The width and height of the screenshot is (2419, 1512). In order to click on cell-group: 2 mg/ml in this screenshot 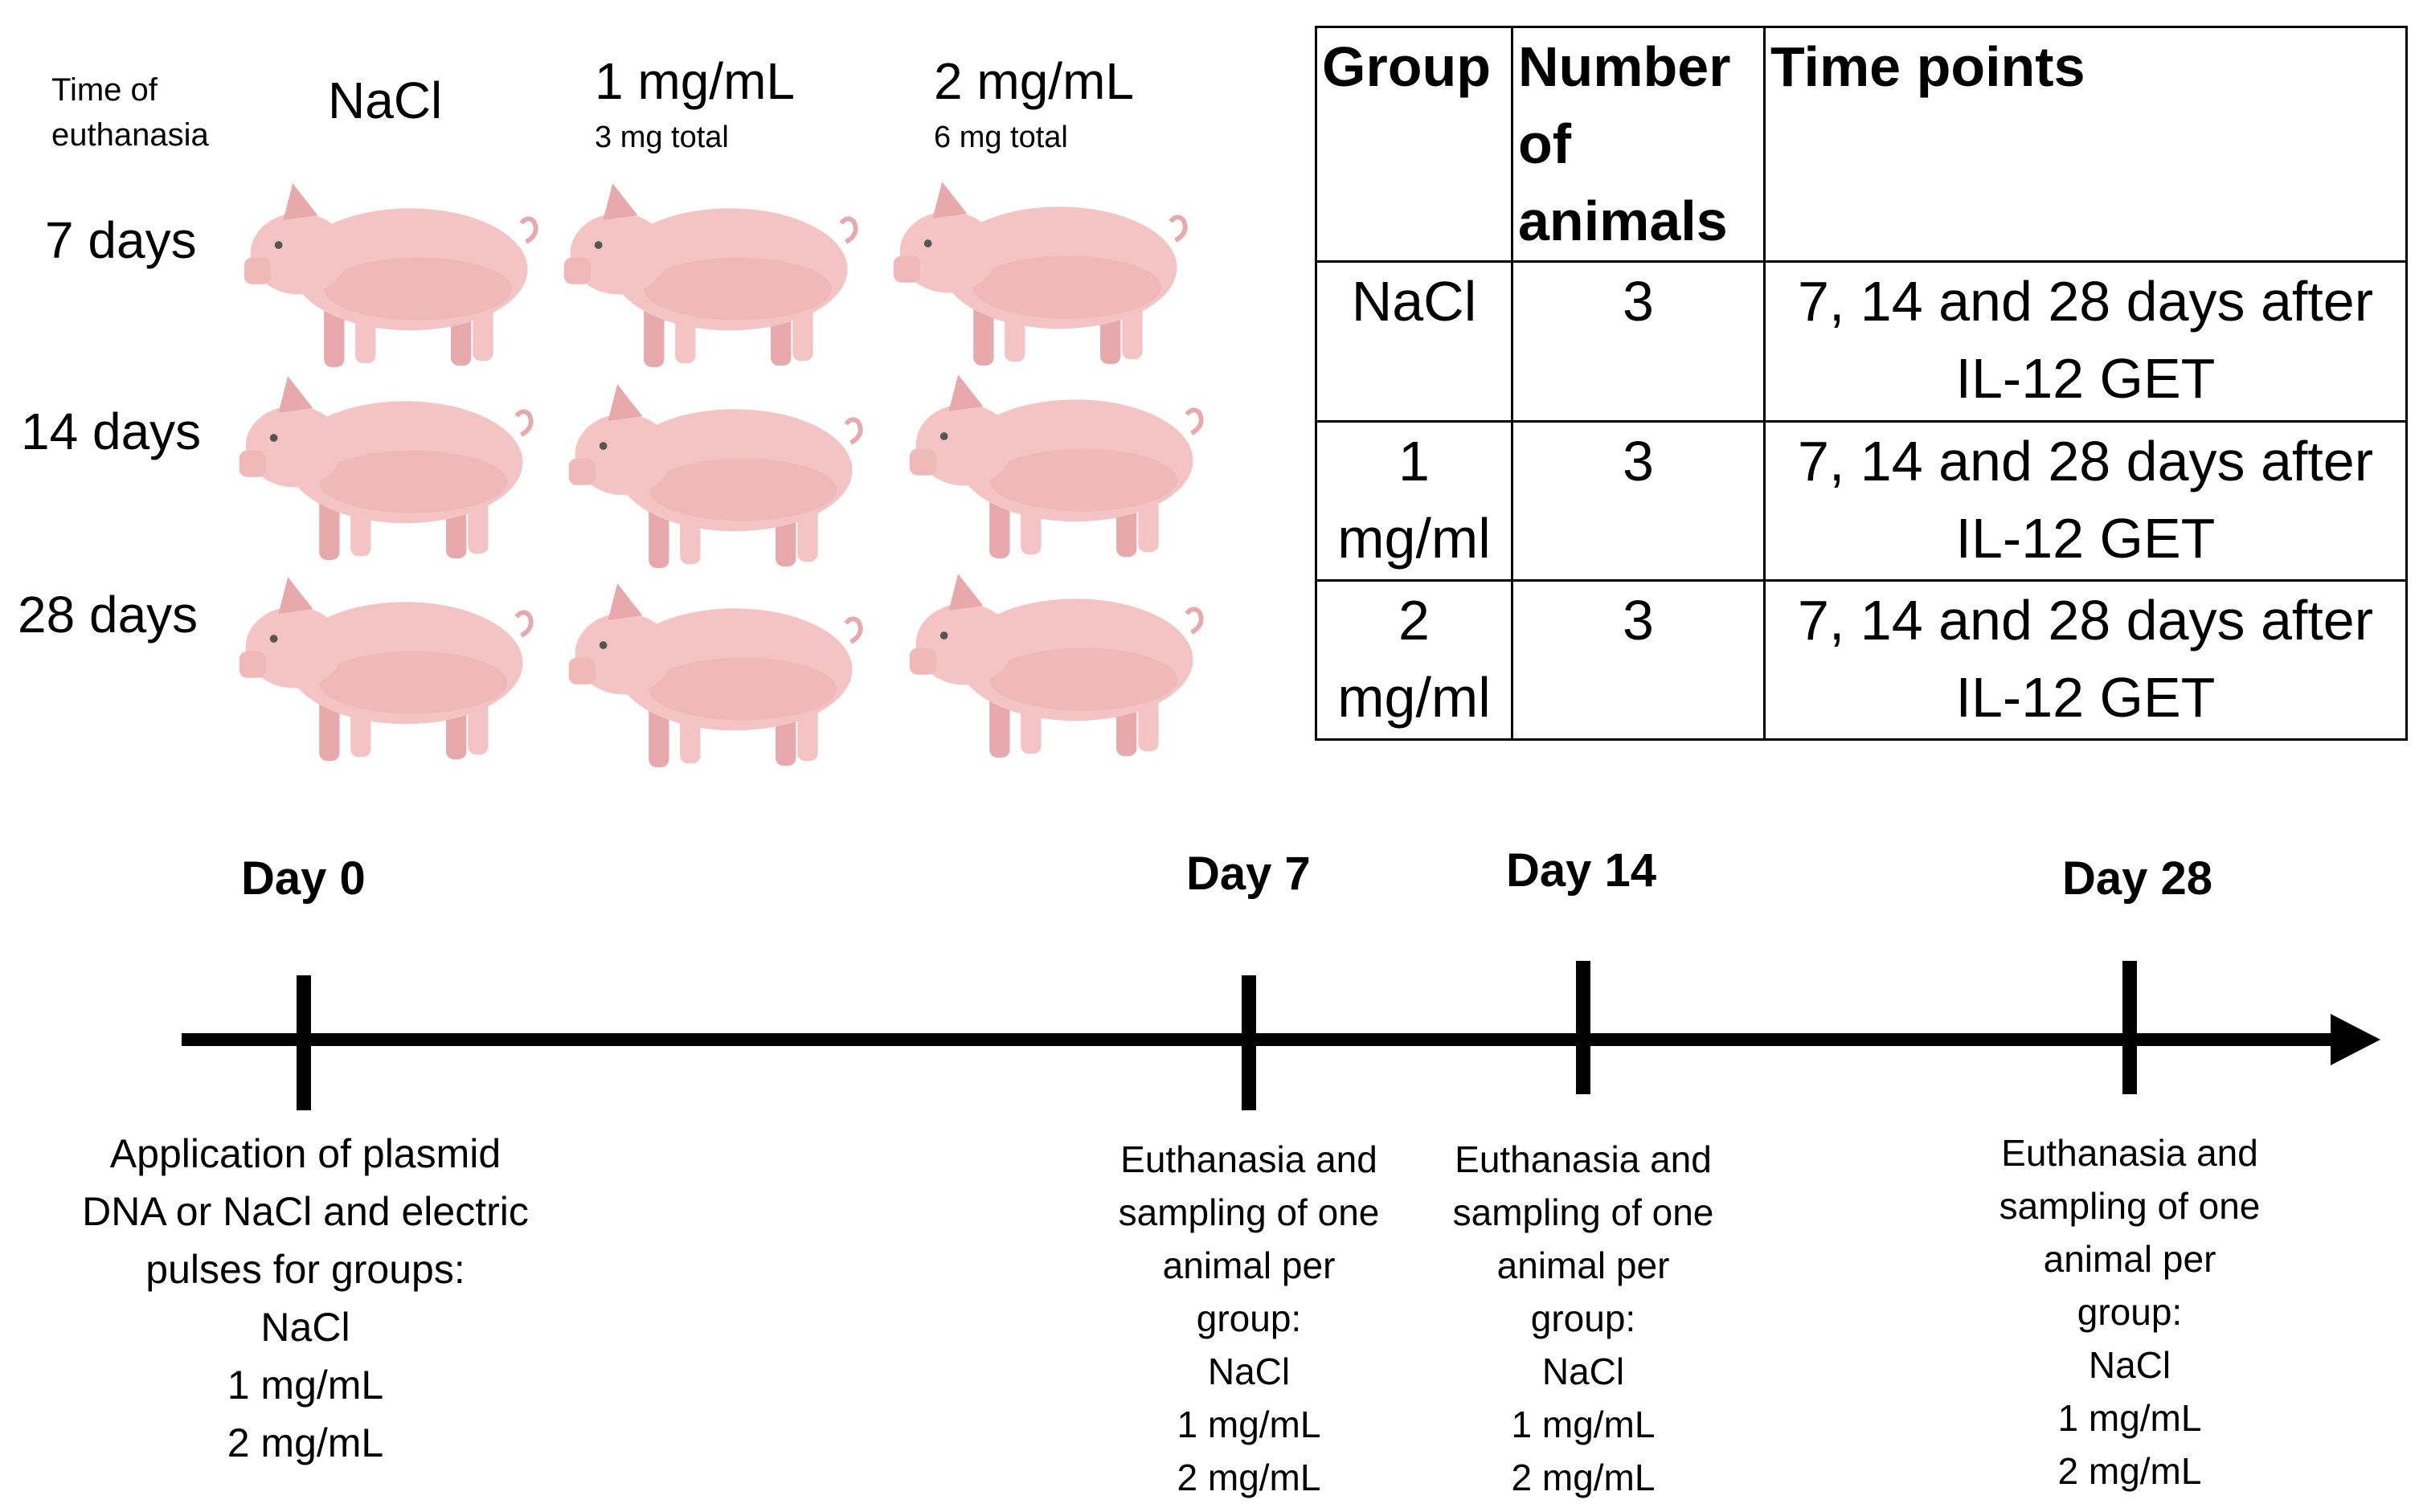, I will do `click(1414, 660)`.